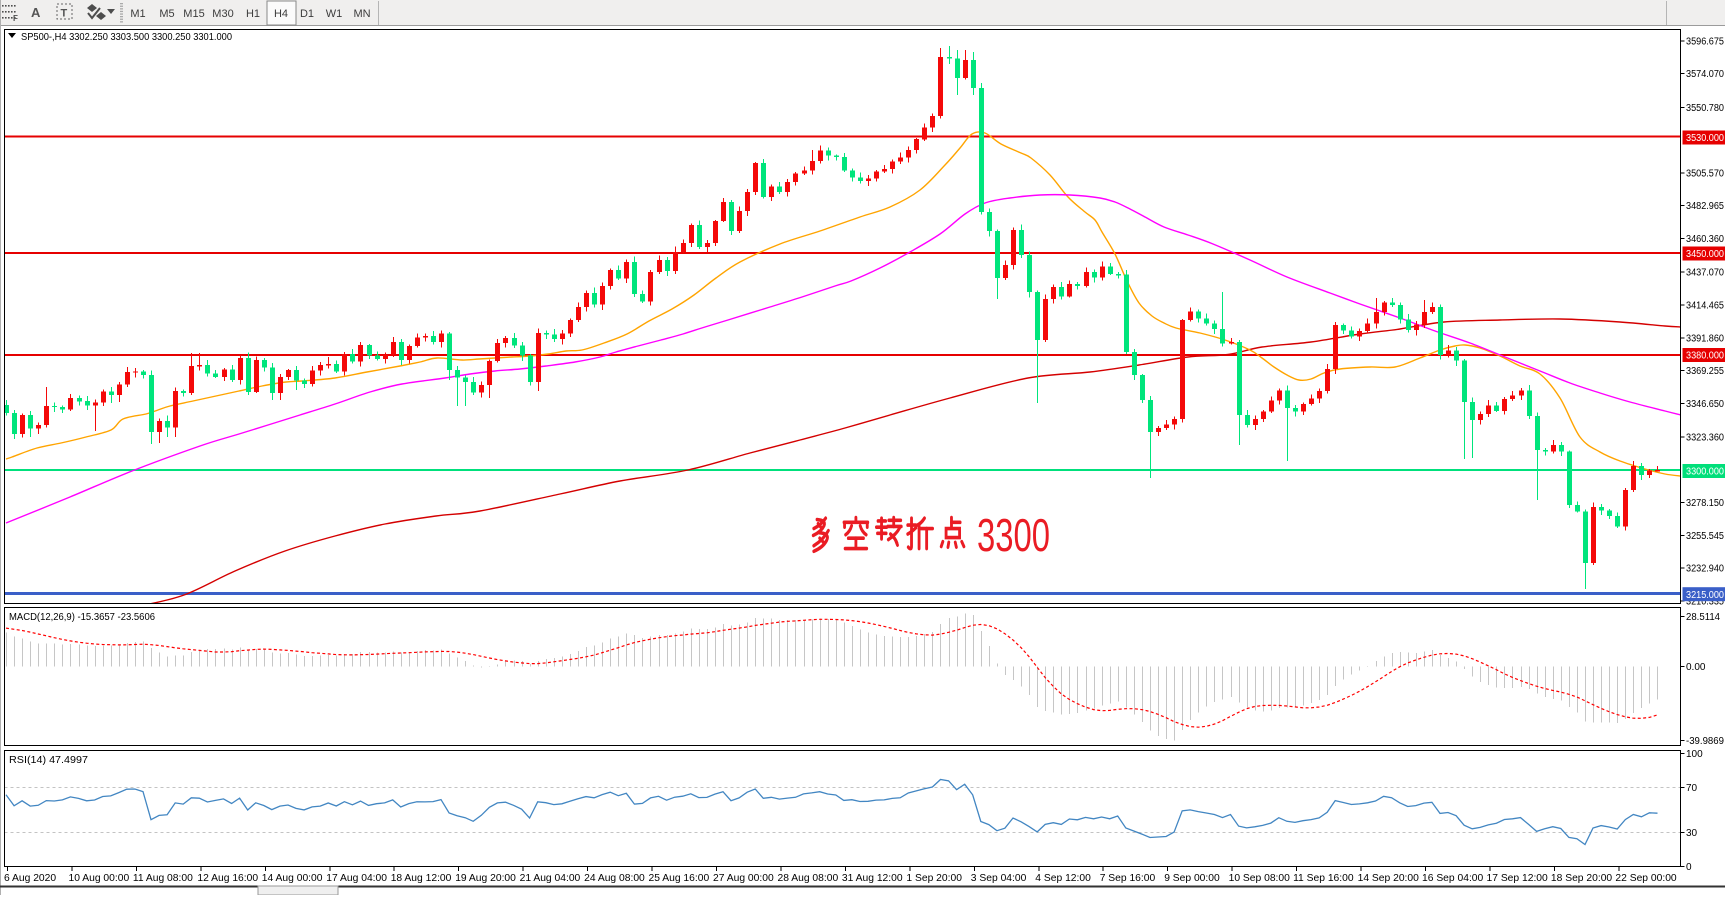  What do you see at coordinates (166, 14) in the screenshot?
I see `svg-text: M5` at bounding box center [166, 14].